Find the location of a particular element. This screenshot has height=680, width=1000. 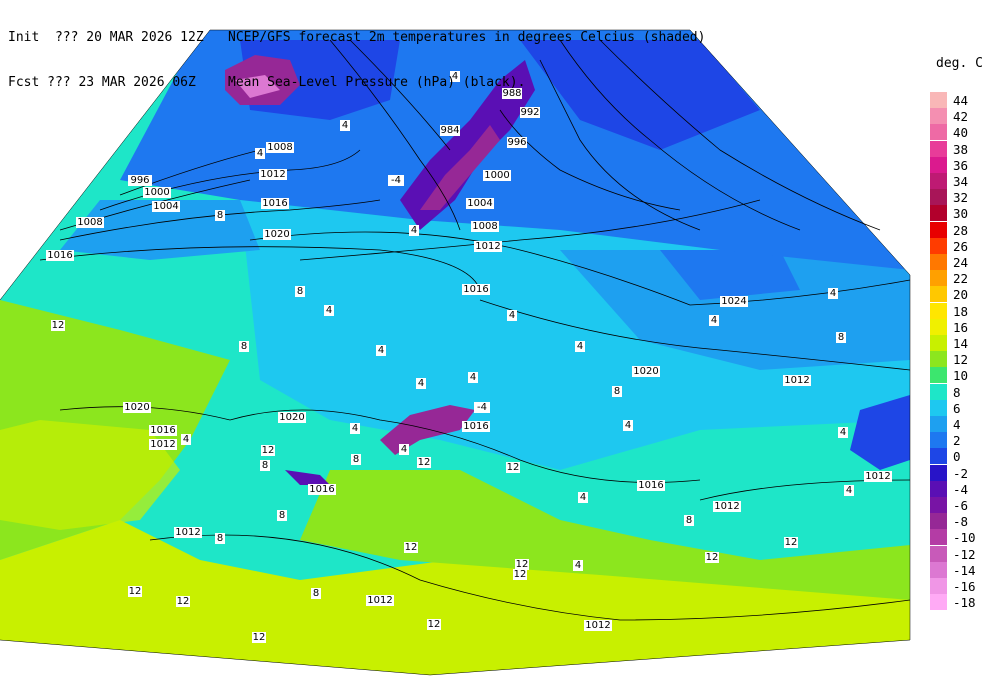

legend-label: 14 is located at coordinates (961, 343).